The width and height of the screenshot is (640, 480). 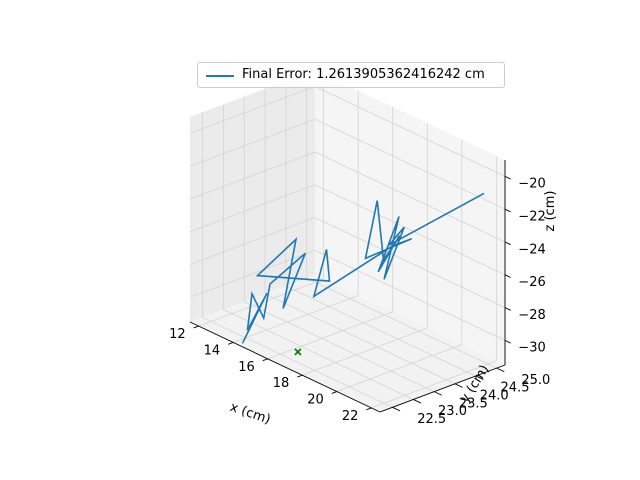 What do you see at coordinates (531, 282) in the screenshot?
I see `z-tick-label: −26` at bounding box center [531, 282].